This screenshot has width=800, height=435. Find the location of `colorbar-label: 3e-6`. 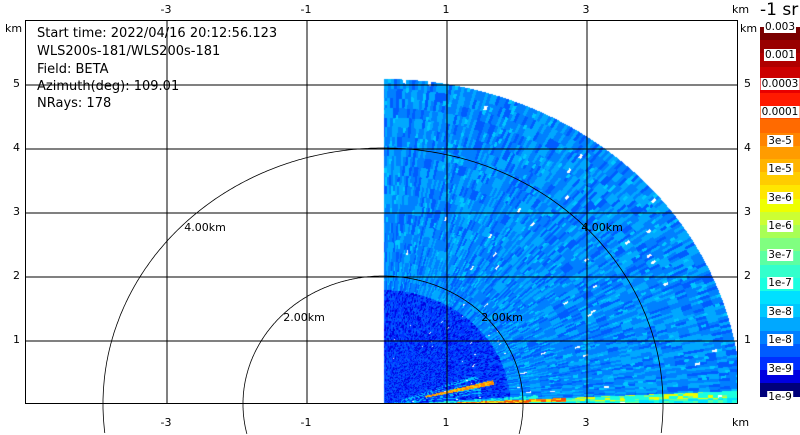

colorbar-label: 3e-6 is located at coordinates (780, 197).